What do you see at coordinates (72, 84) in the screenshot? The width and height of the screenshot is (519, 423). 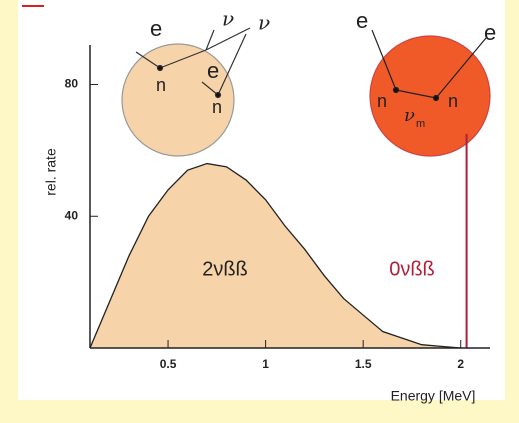 I see `y-tick-label: 80` at bounding box center [72, 84].